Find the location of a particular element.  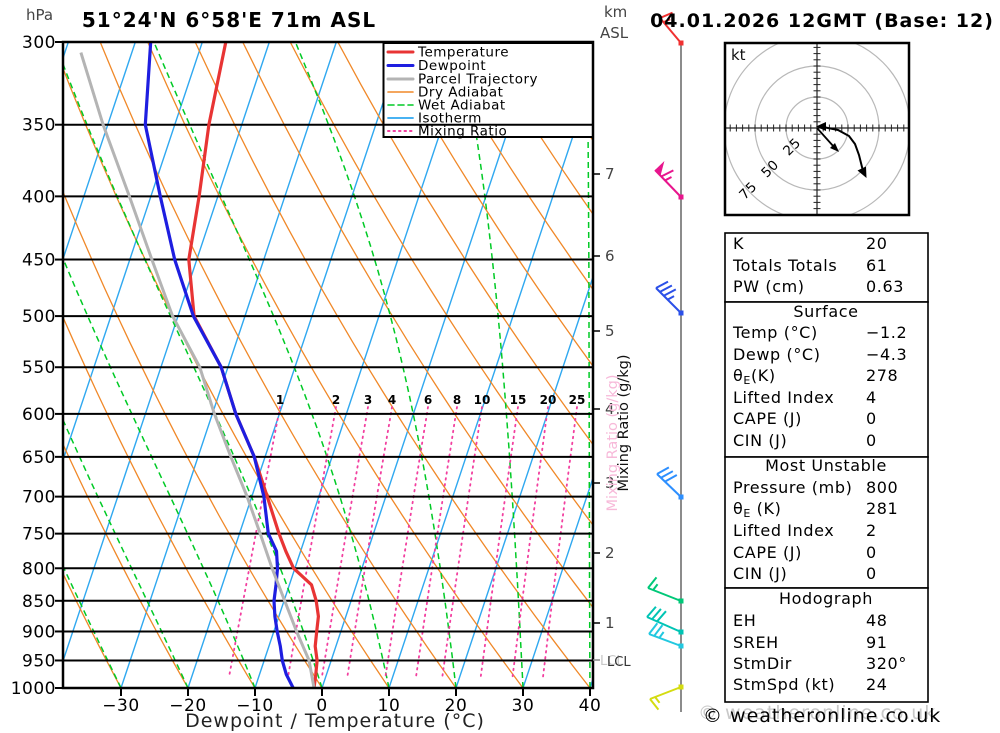

mixing-ratio-value-label: 20 is located at coordinates (548, 400).